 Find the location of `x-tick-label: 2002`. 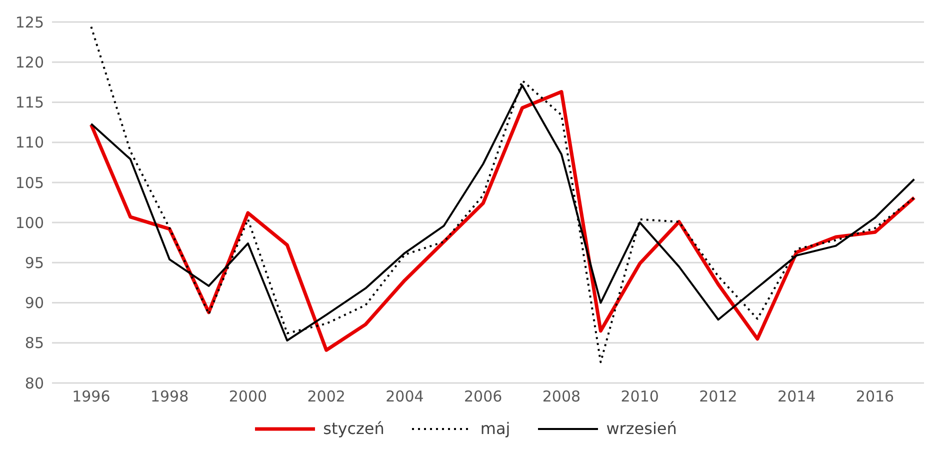

x-tick-label: 2002 is located at coordinates (326, 397).